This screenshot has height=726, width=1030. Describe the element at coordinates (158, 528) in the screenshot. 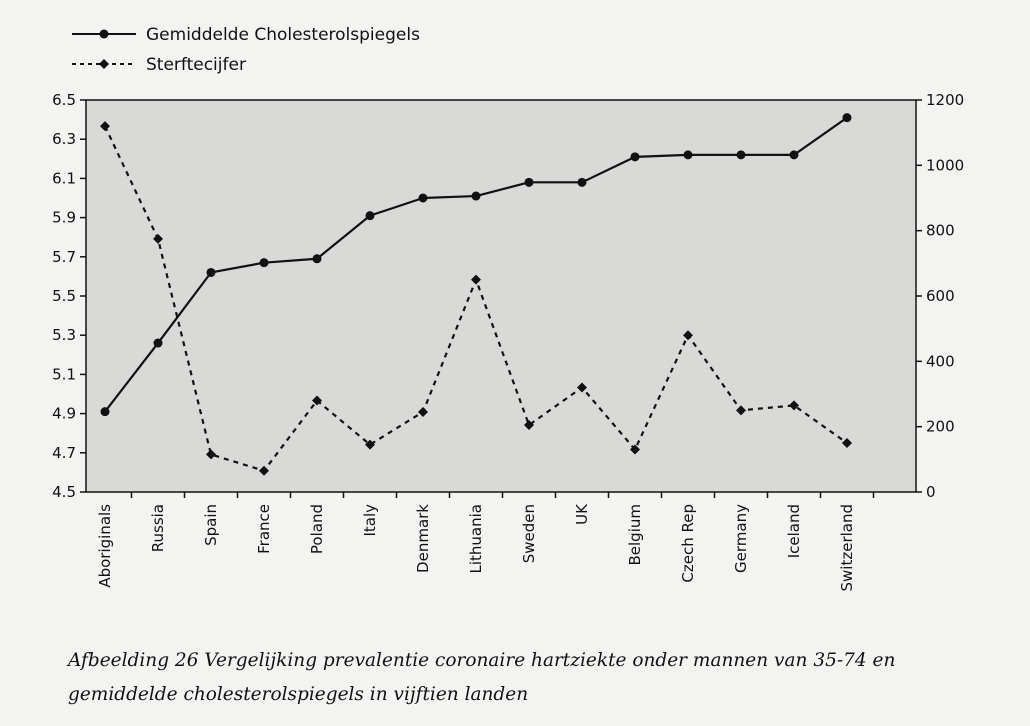

I see `x-category-label: Russia` at that location.